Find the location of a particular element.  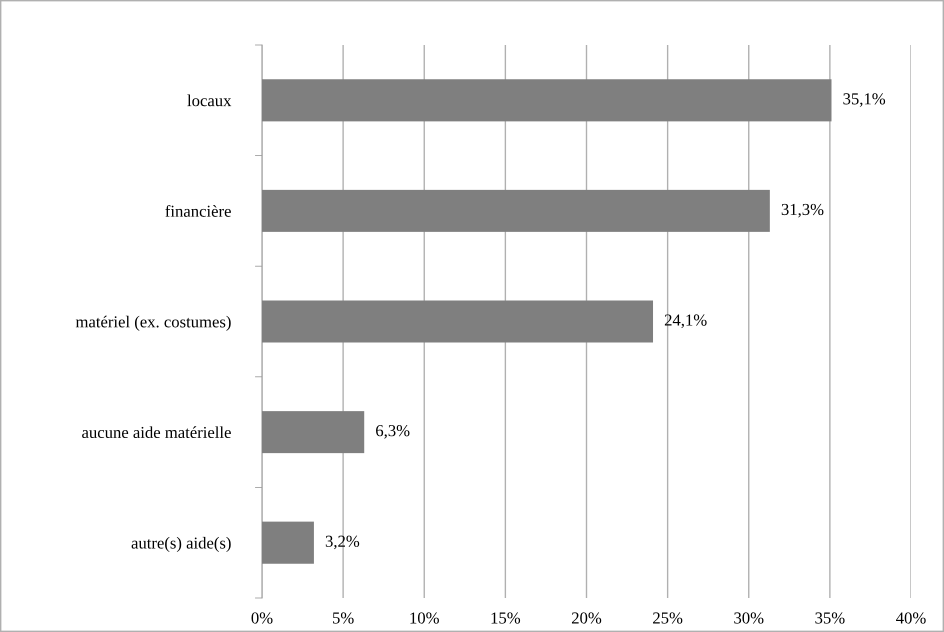

y-tick-label: locaux is located at coordinates (209, 100).